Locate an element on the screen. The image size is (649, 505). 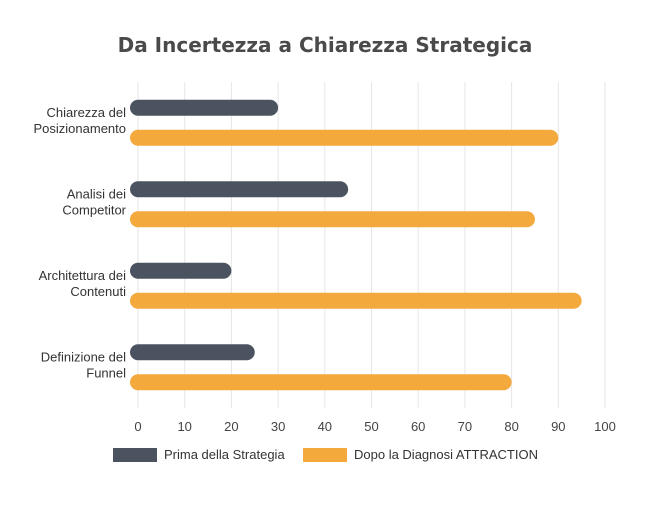
x-axis-ticks: 0 10 20 30 40 50 60 70 80 90 100 is located at coordinates (374, 426).